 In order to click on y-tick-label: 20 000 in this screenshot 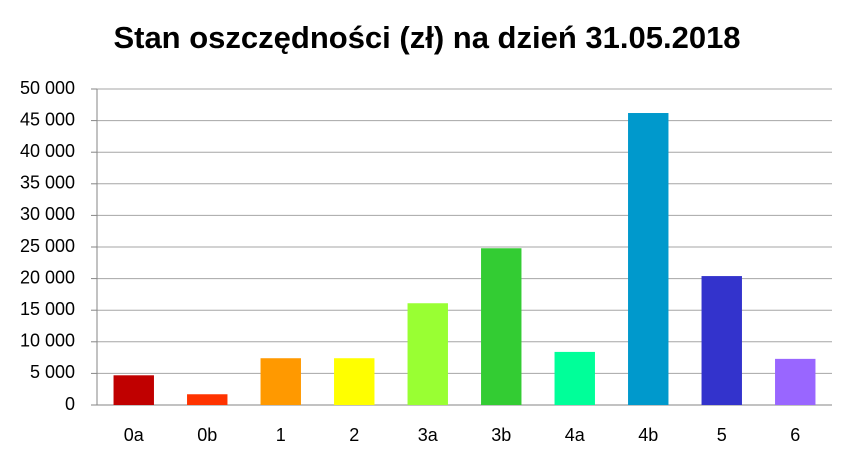, I will do `click(47, 277)`.